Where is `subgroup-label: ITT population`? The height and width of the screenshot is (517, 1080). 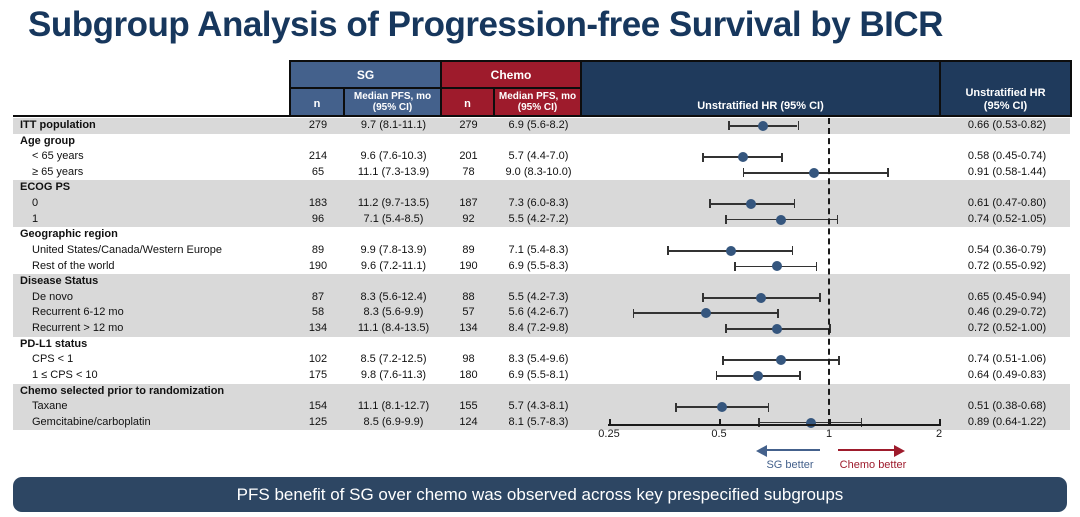 subgroup-label: ITT population is located at coordinates (58, 125).